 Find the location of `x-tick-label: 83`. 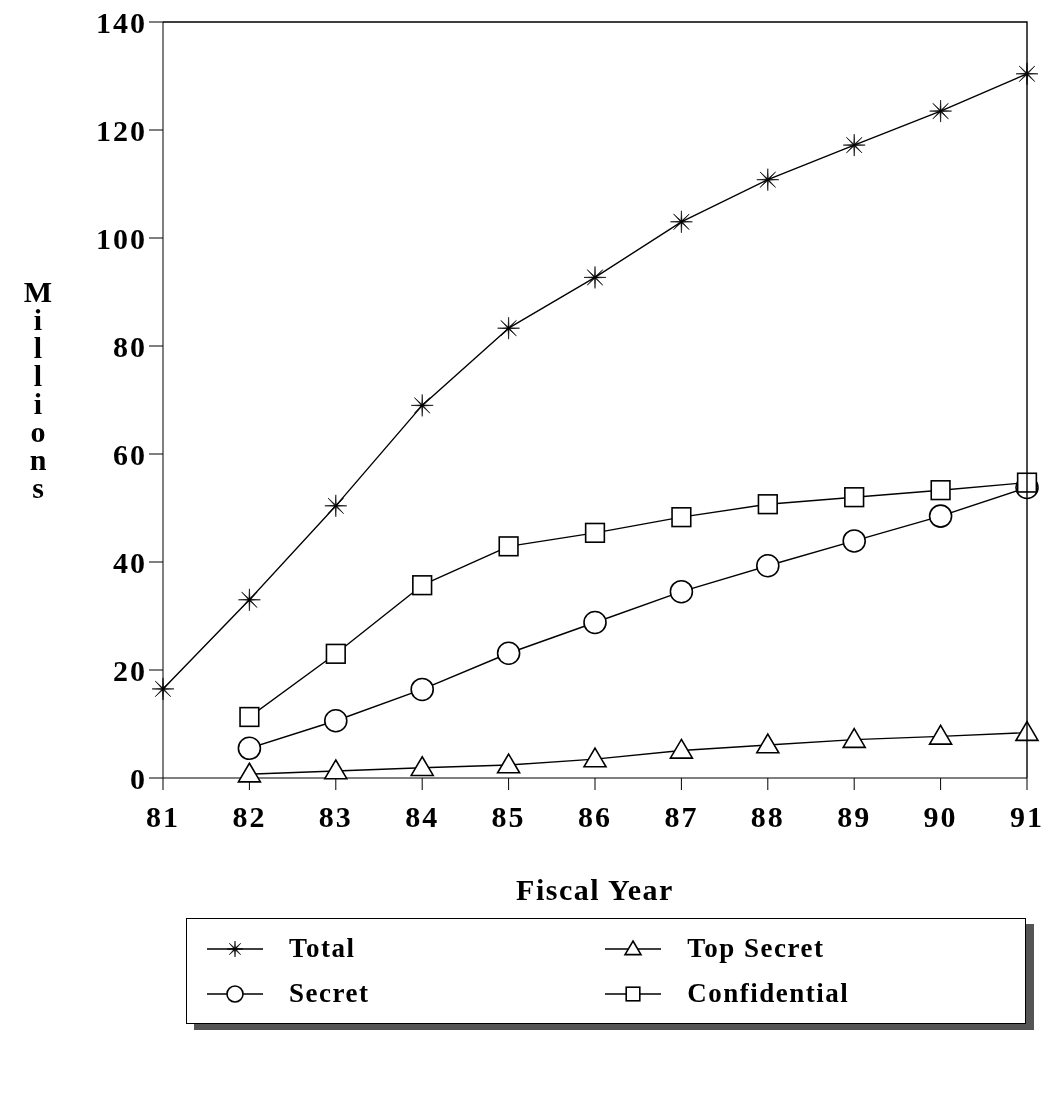

x-tick-label: 83 is located at coordinates (335, 817).